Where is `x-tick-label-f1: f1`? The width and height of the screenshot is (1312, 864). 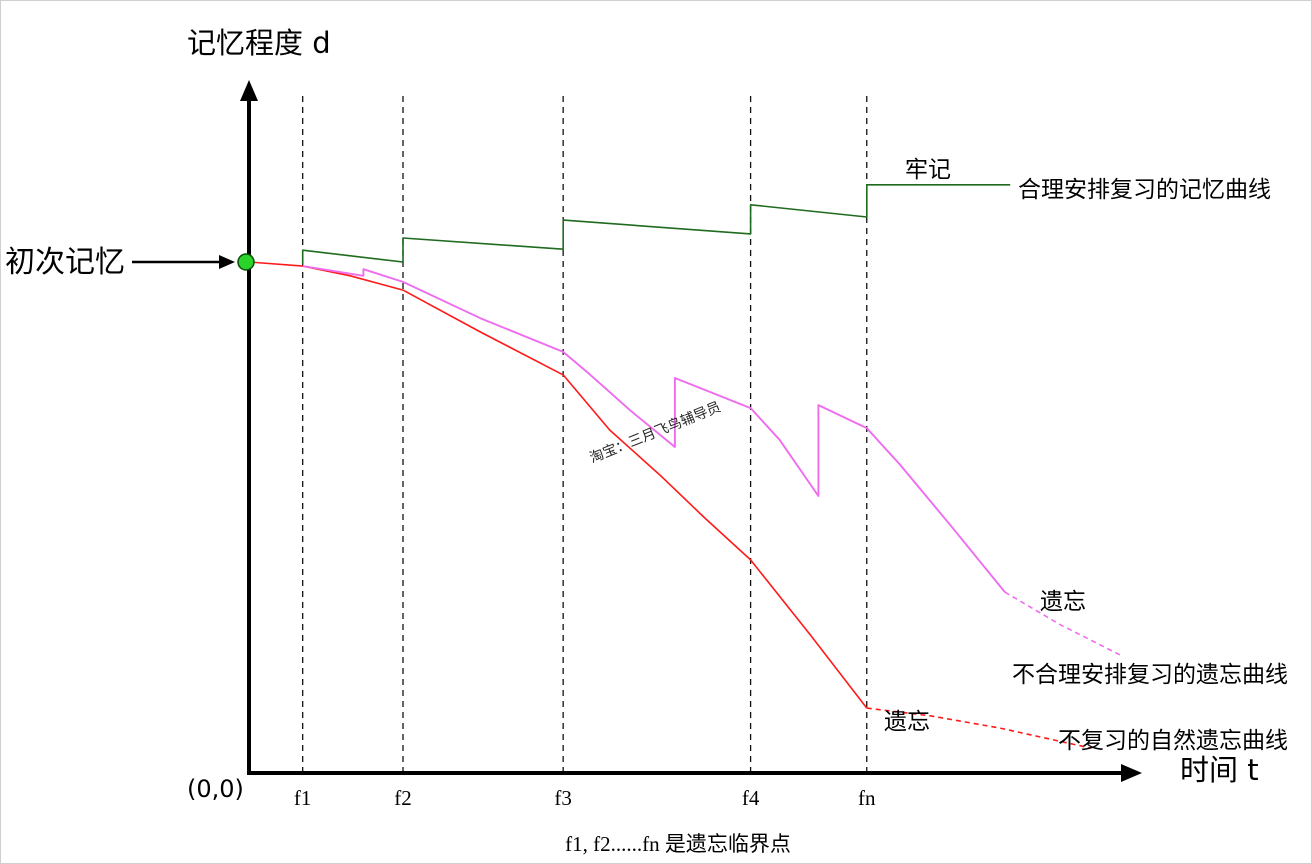
x-tick-label-f1: f1 is located at coordinates (303, 798).